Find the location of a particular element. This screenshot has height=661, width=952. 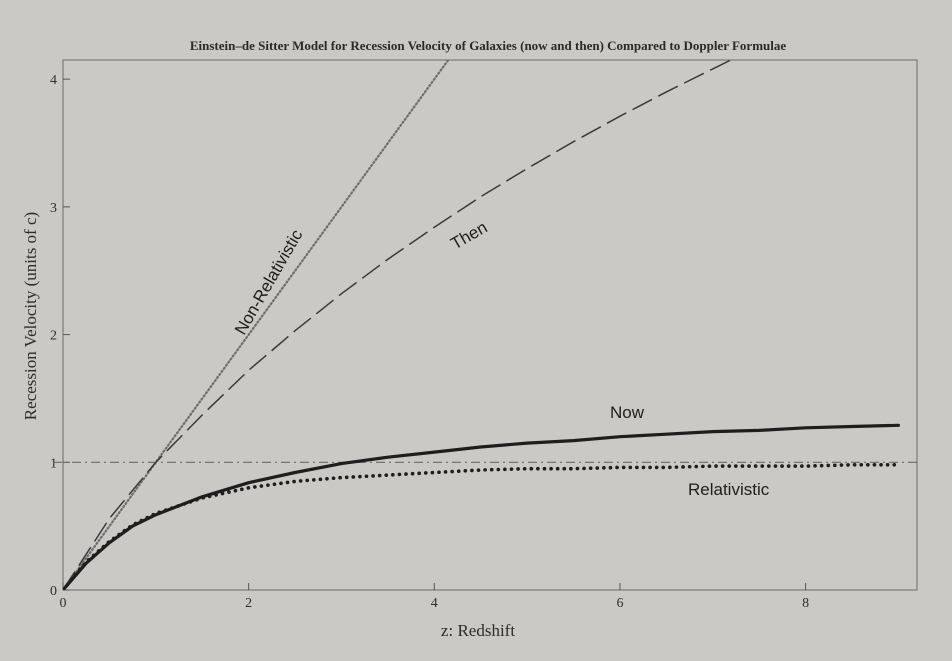

y-tick-label: 3 is located at coordinates (53, 208).